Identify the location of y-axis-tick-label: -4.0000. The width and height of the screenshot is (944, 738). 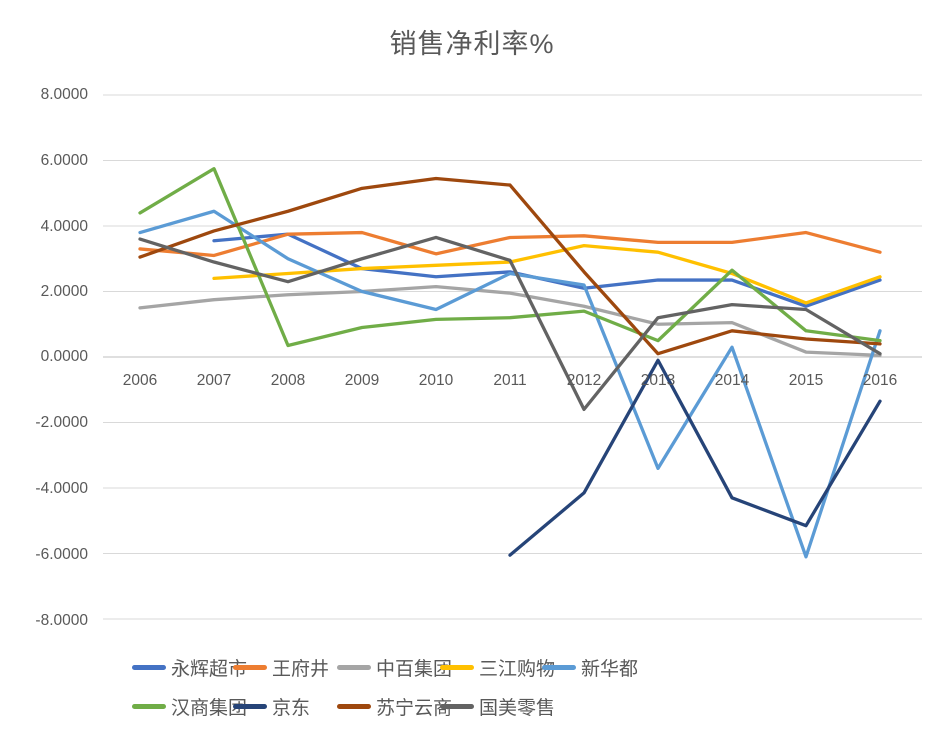
(61, 488).